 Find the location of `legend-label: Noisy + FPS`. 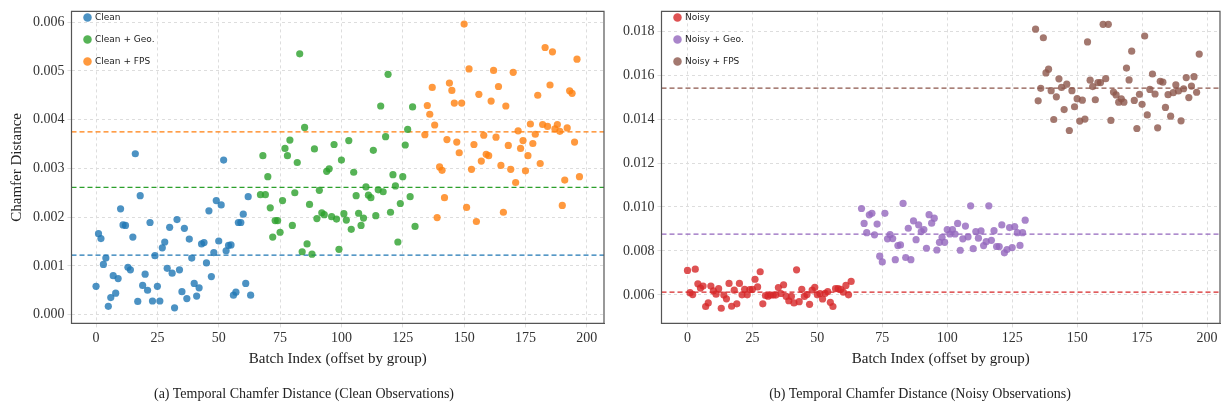

legend-label: Noisy + FPS is located at coordinates (712, 60).